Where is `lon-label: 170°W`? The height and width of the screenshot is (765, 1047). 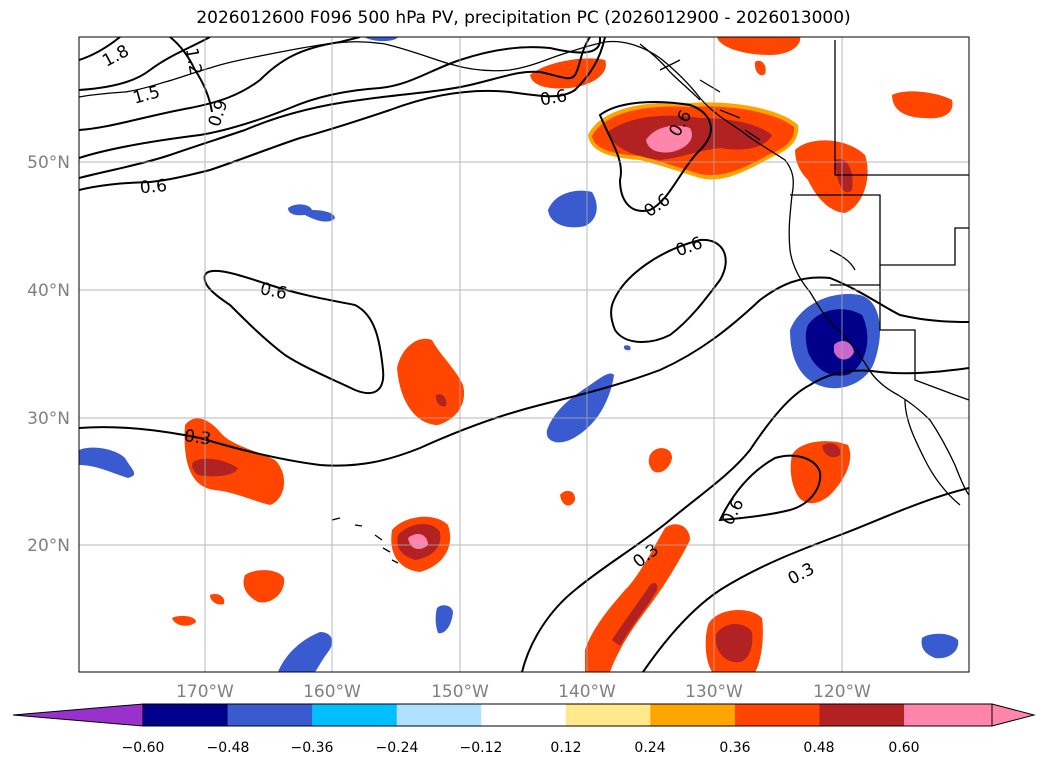
lon-label: 170°W is located at coordinates (205, 692).